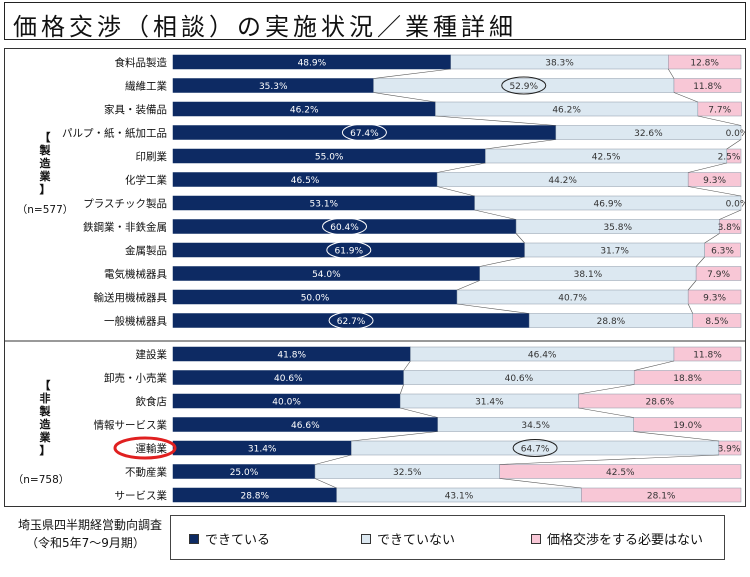  What do you see at coordinates (152, 156) in the screenshot?
I see `category-label: 印刷業` at bounding box center [152, 156].